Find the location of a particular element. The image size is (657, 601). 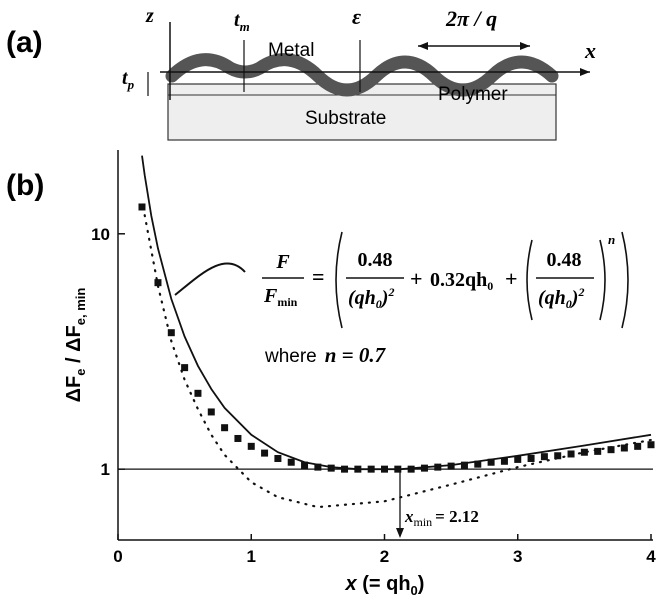

x-label: x is located at coordinates (590, 50).